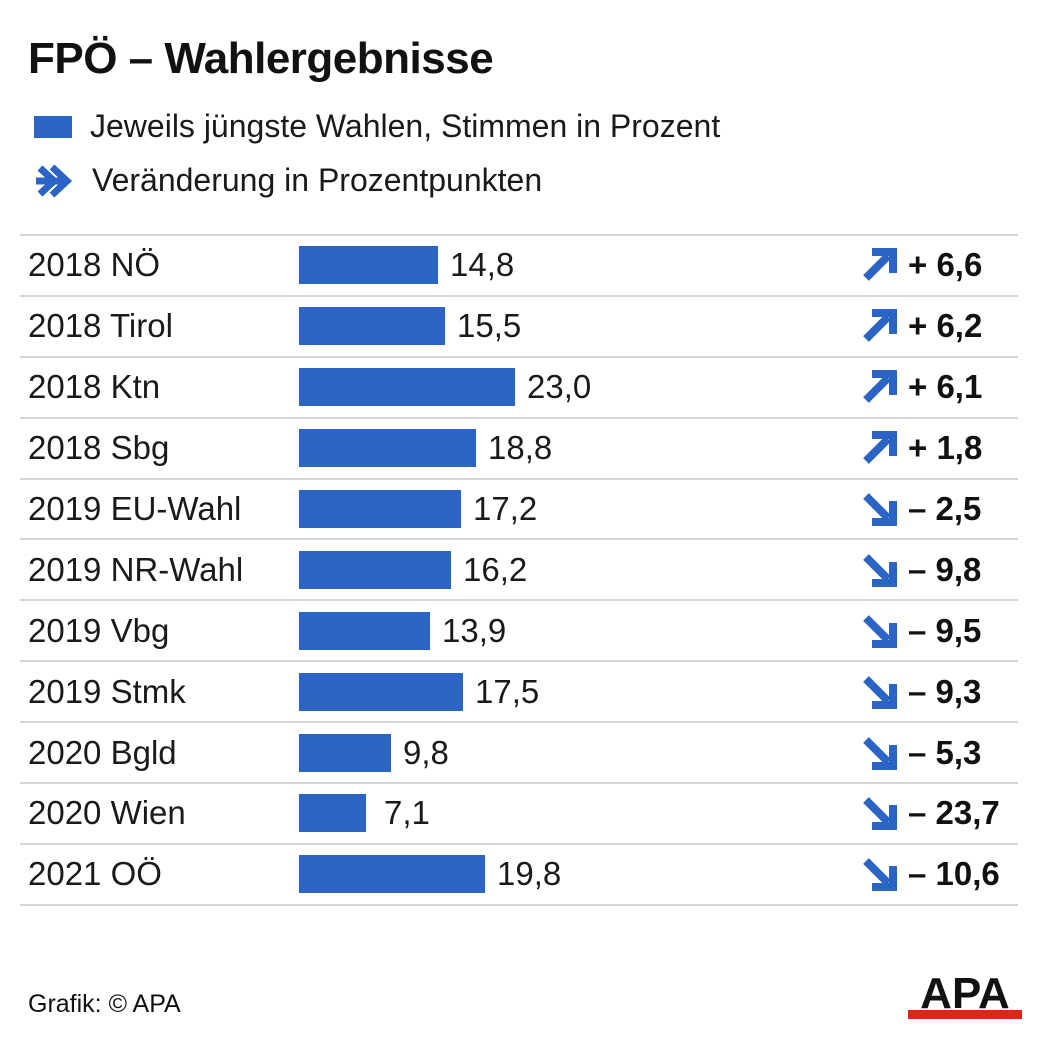  Describe the element at coordinates (53, 180) in the screenshot. I see `arrow-right-icon` at that location.